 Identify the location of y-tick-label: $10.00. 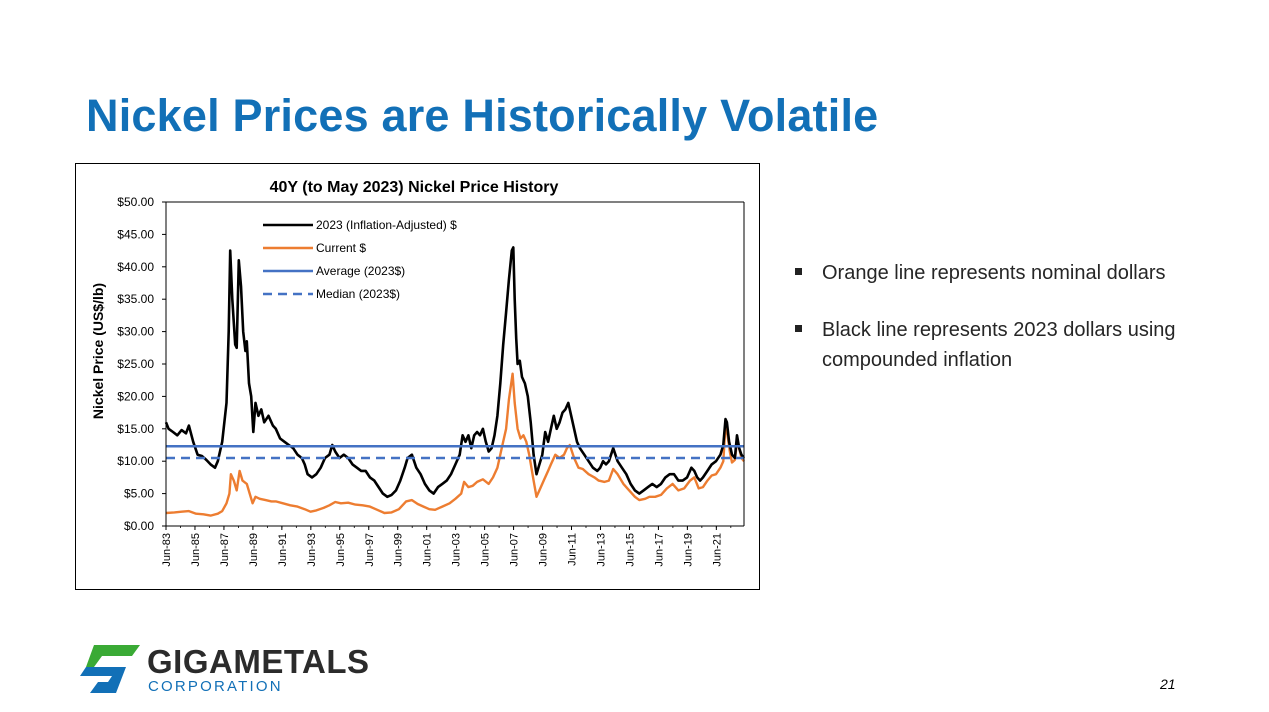
(135, 461).